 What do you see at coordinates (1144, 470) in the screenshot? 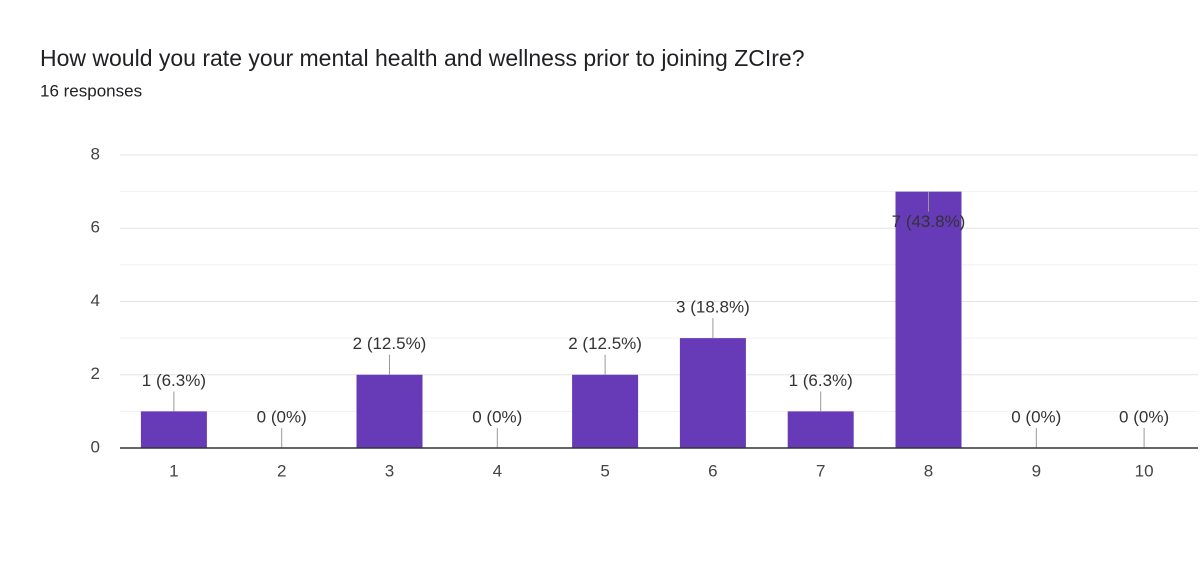
I see `x-tick-label: 10` at bounding box center [1144, 470].